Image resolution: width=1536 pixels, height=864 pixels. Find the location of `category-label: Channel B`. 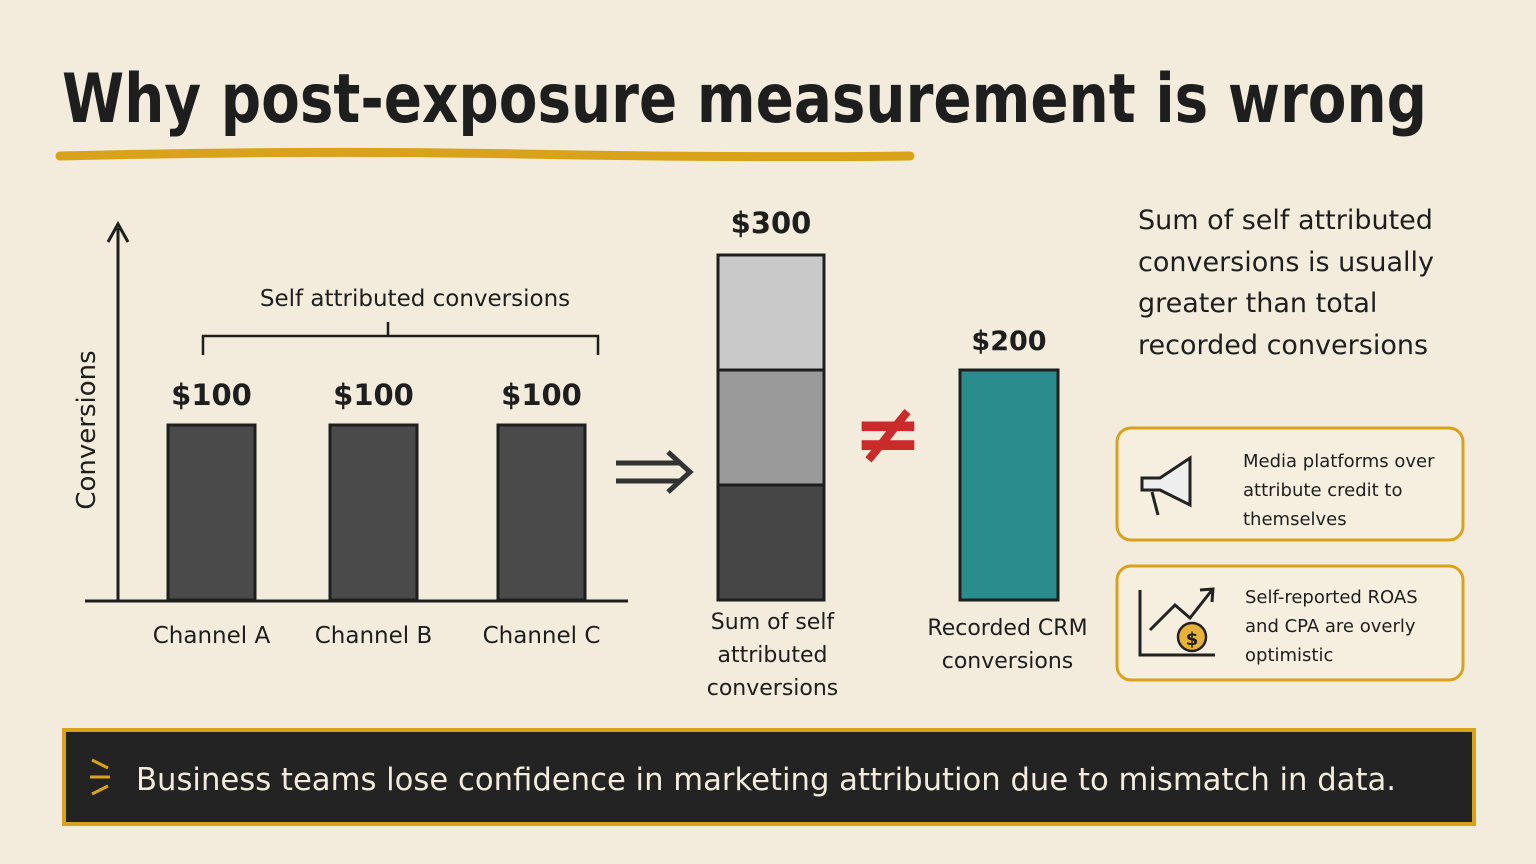

category-label: Channel B is located at coordinates (374, 636).